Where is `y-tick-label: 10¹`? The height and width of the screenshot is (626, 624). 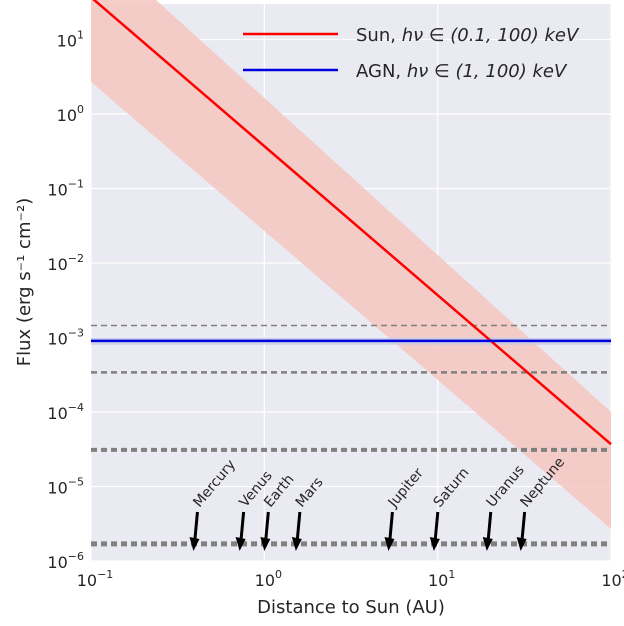
y-tick-label: 10¹ is located at coordinates (70, 40).